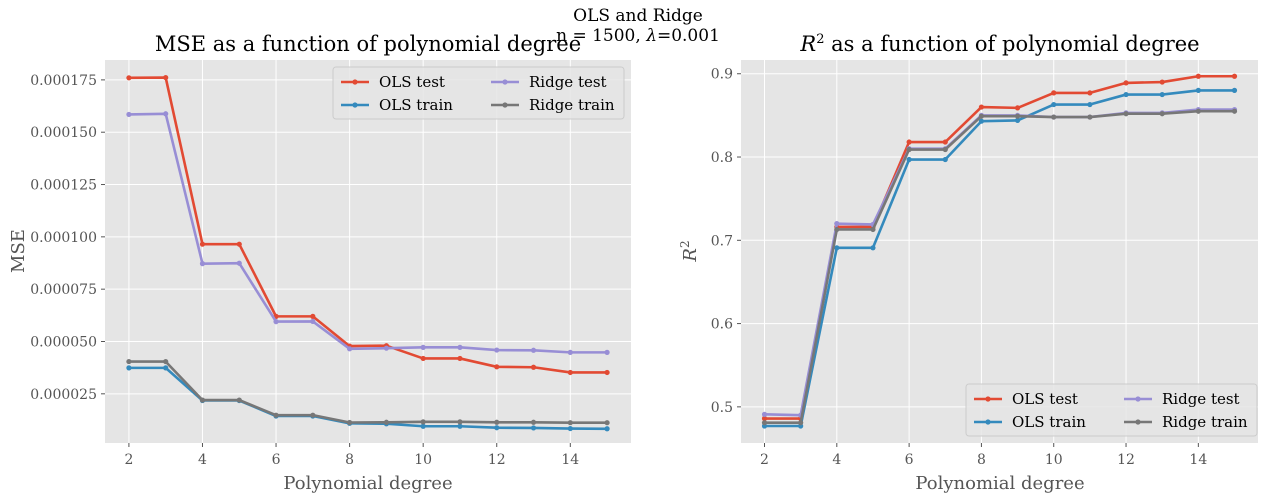 The width and height of the screenshot is (1276, 502). Describe the element at coordinates (63, 133) in the screenshot. I see `mse-ytick-label: 0.000150` at that location.